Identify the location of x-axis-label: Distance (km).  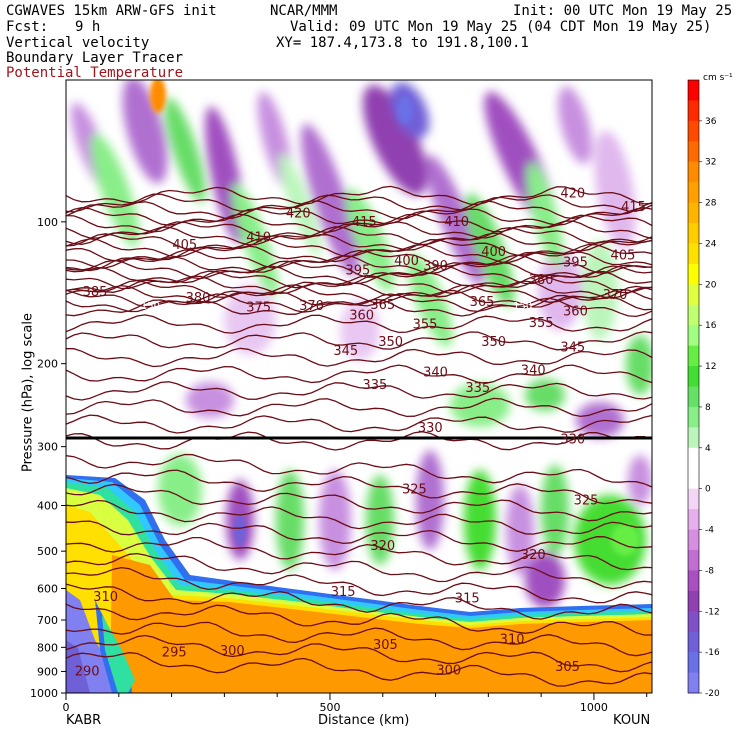
(364, 720).